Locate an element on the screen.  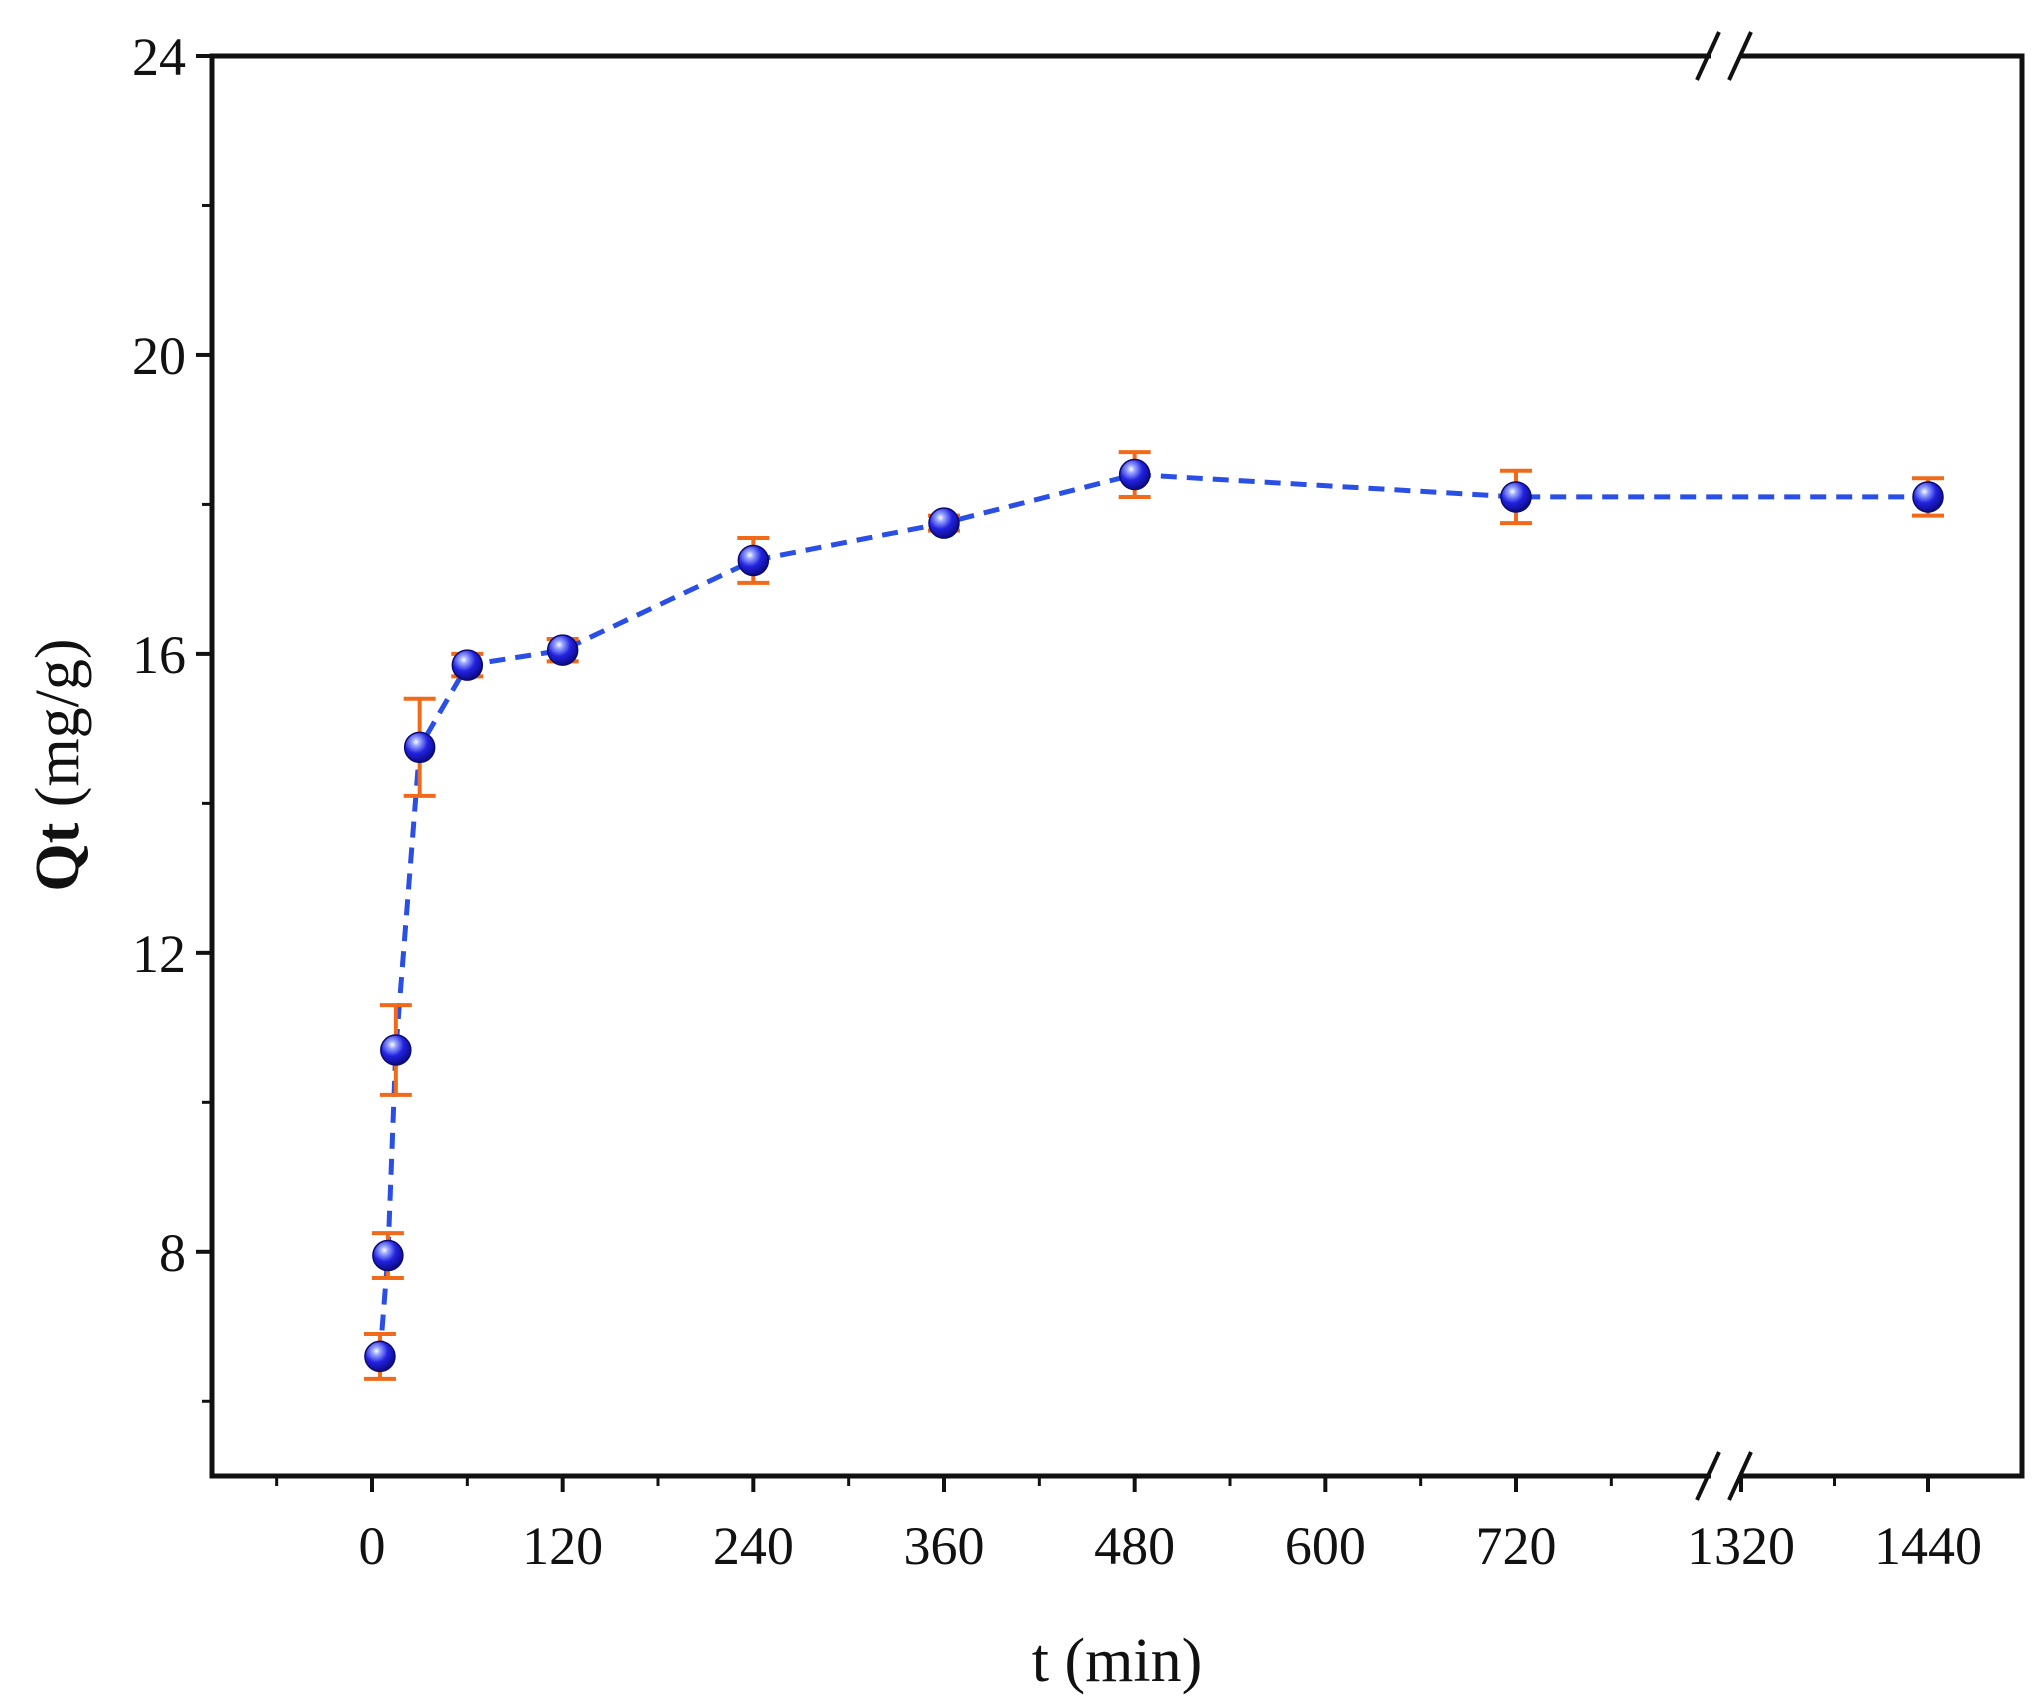
x-tick-label: 1440 is located at coordinates (1928, 1546).